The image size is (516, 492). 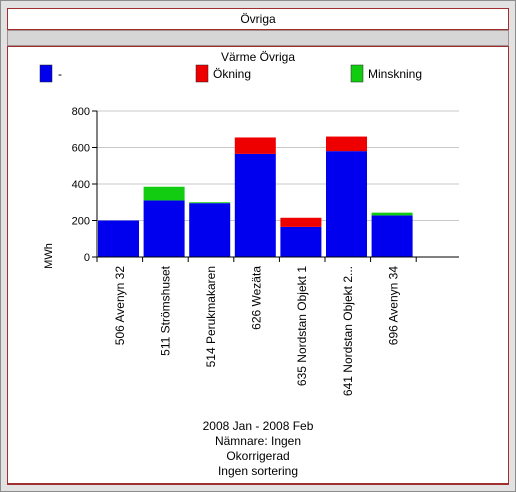 I want to click on legend-swatch-base, so click(x=46, y=73).